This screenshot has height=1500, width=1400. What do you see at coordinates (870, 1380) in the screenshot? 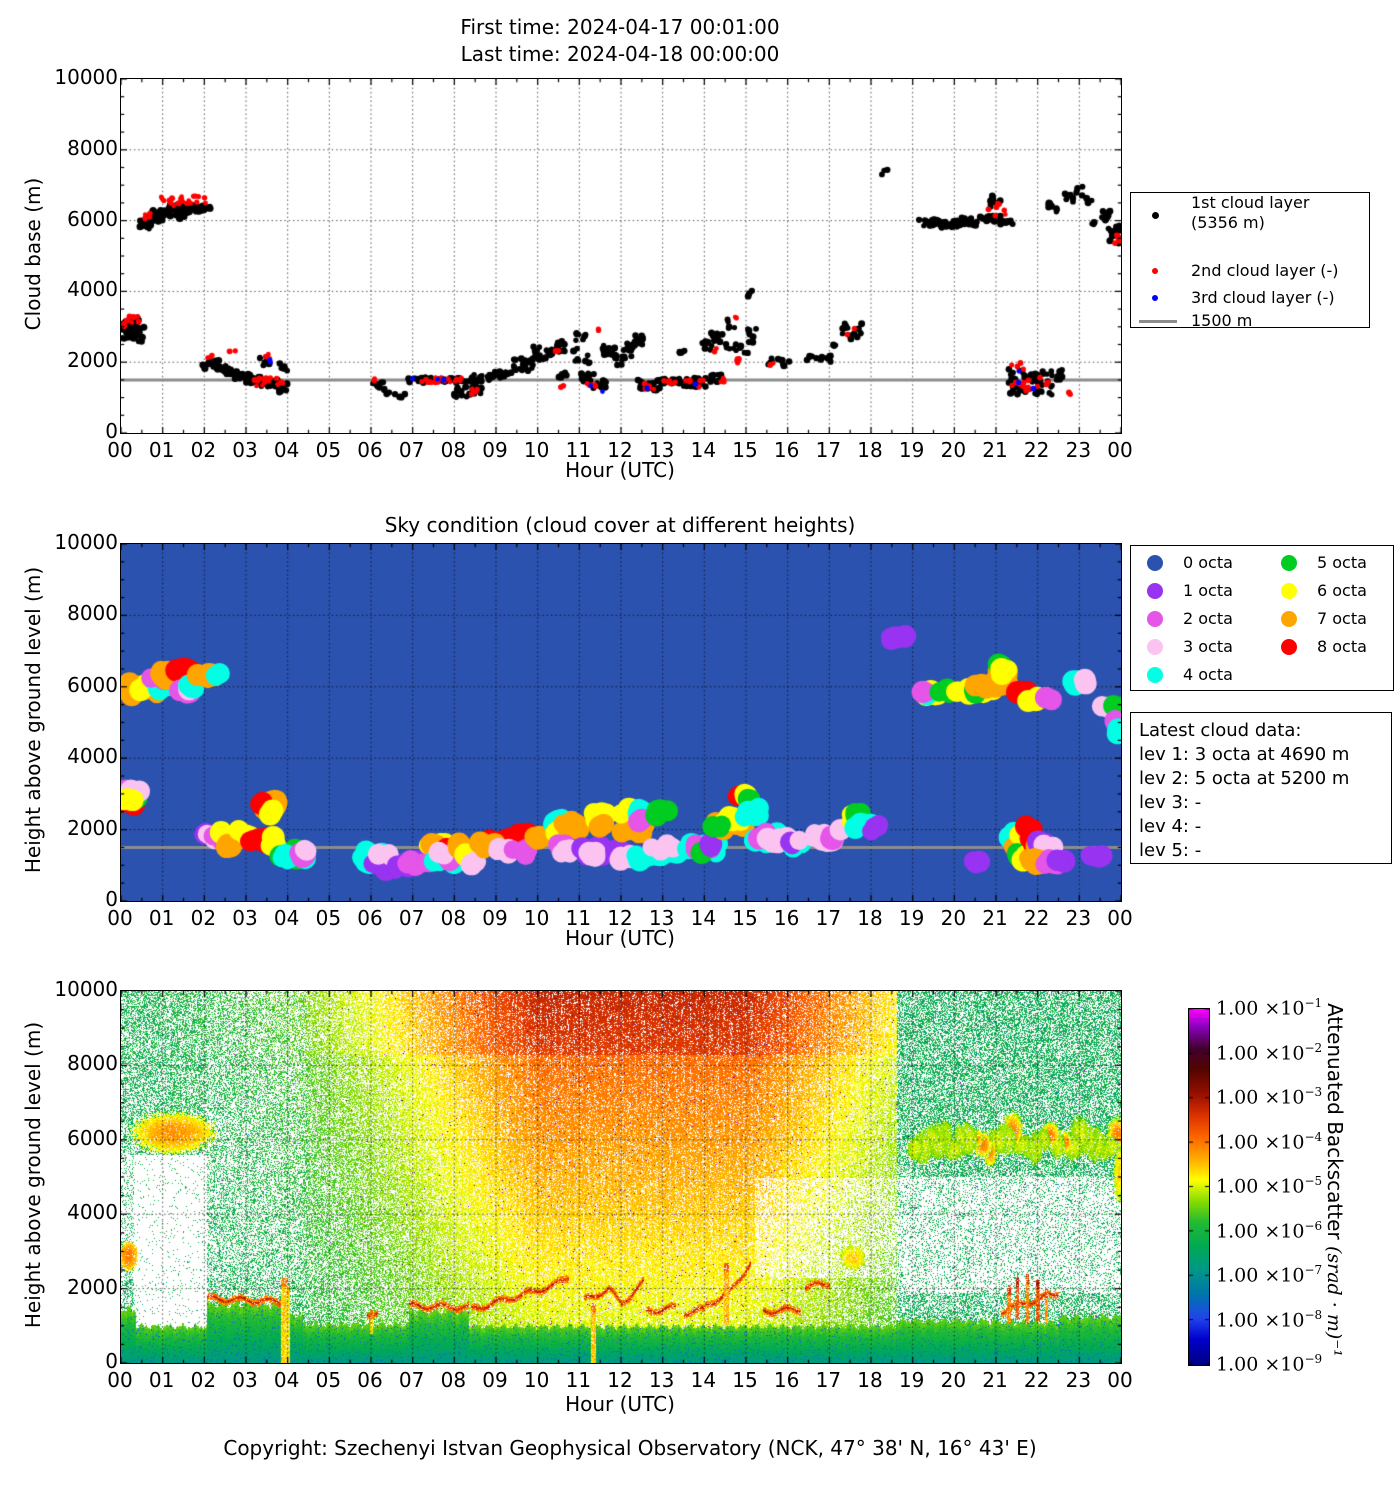
I see `p3-xtick-label: 18` at bounding box center [870, 1380].